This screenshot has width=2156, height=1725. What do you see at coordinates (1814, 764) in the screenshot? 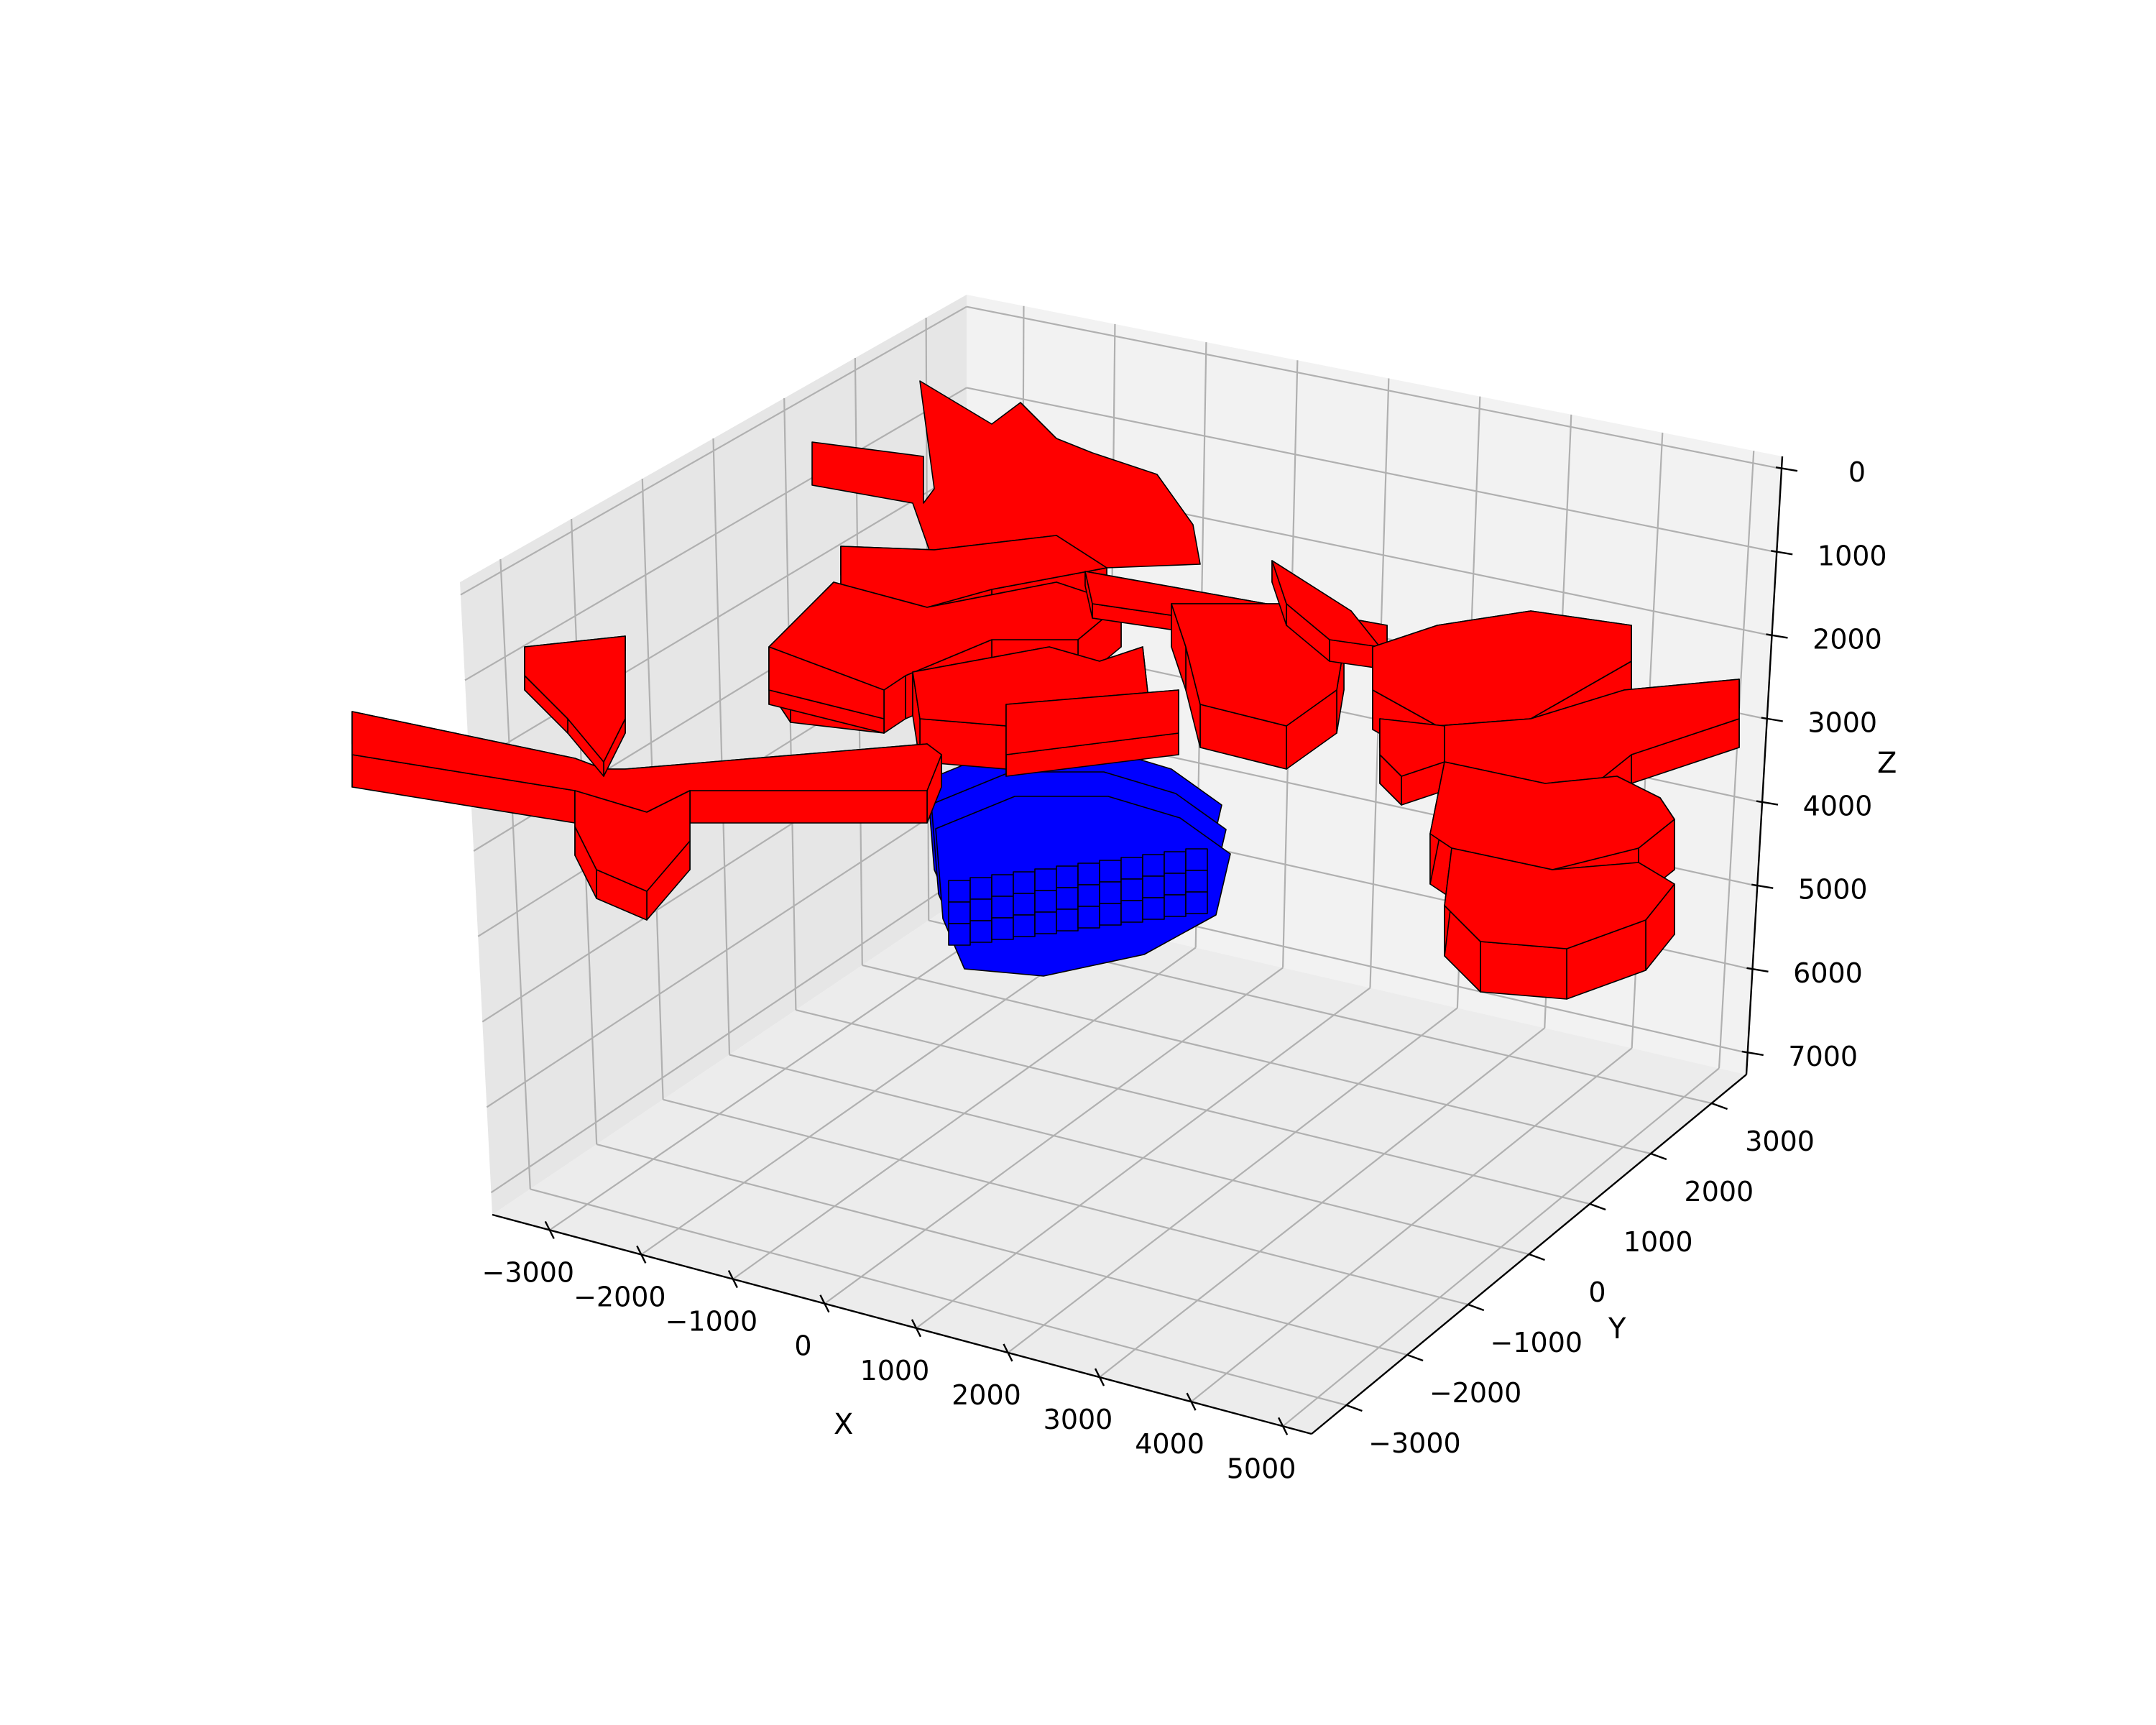
I see `z-axis-ticks: 0 1000 2000 3000 4000 5000 6000 7000` at bounding box center [1814, 764].